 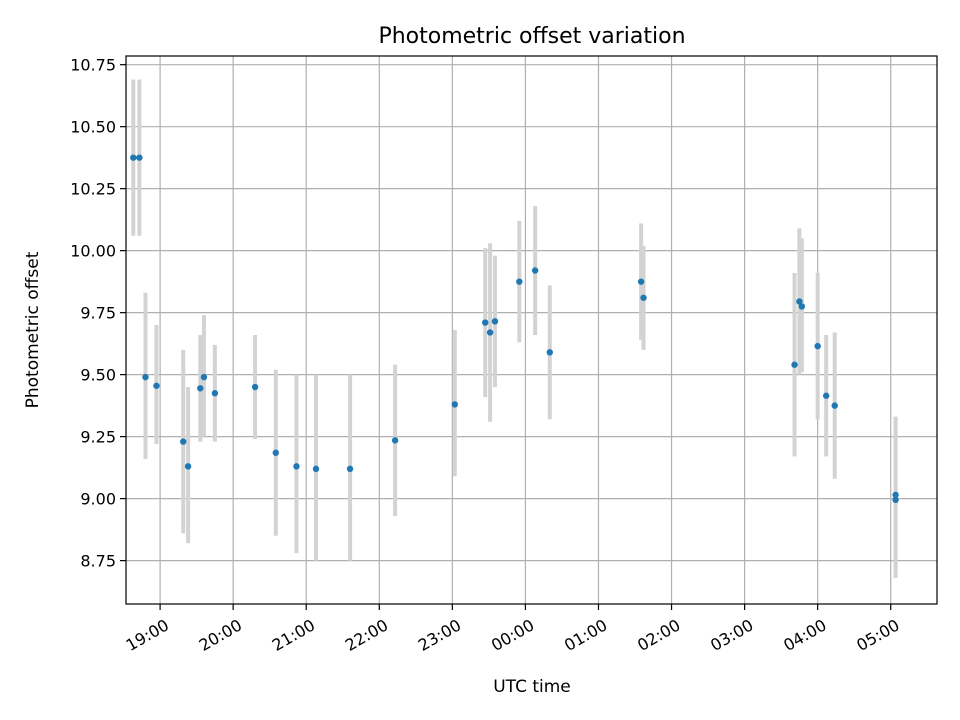 What do you see at coordinates (98, 375) in the screenshot?
I see `y-tick-label: 9.50` at bounding box center [98, 375].